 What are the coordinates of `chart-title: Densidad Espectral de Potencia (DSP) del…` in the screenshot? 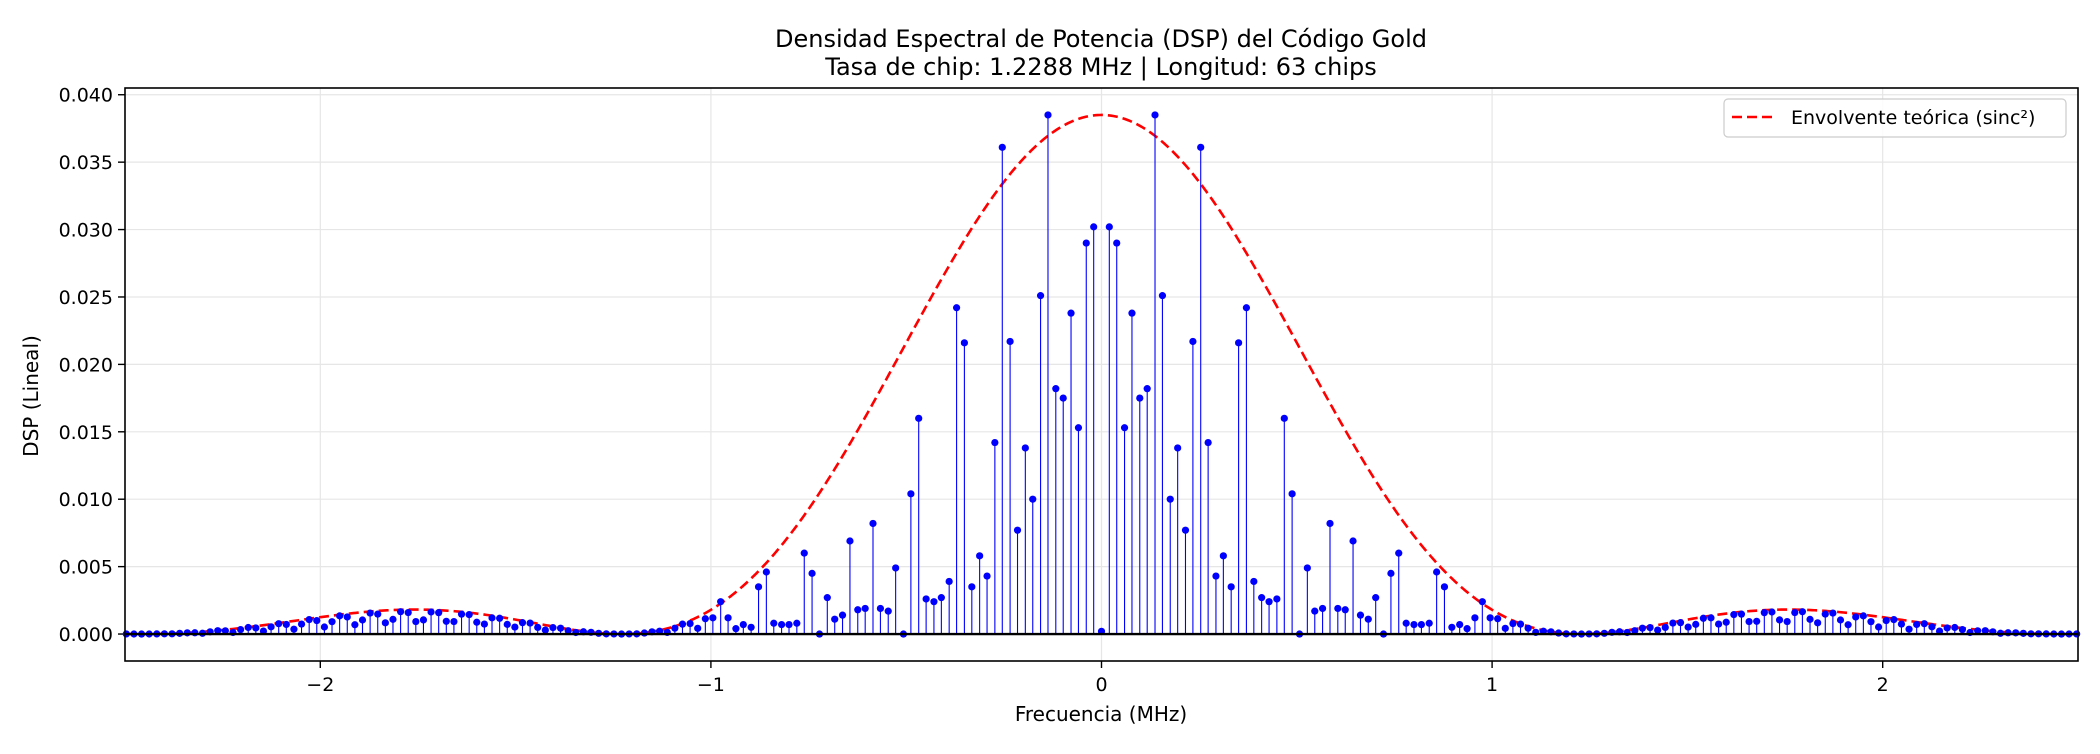 It's located at (1101, 39).